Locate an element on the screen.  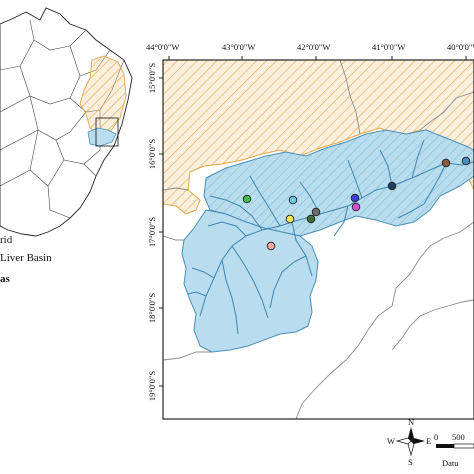
legend-item-1-label: Liver Basin is located at coordinates (26, 258).